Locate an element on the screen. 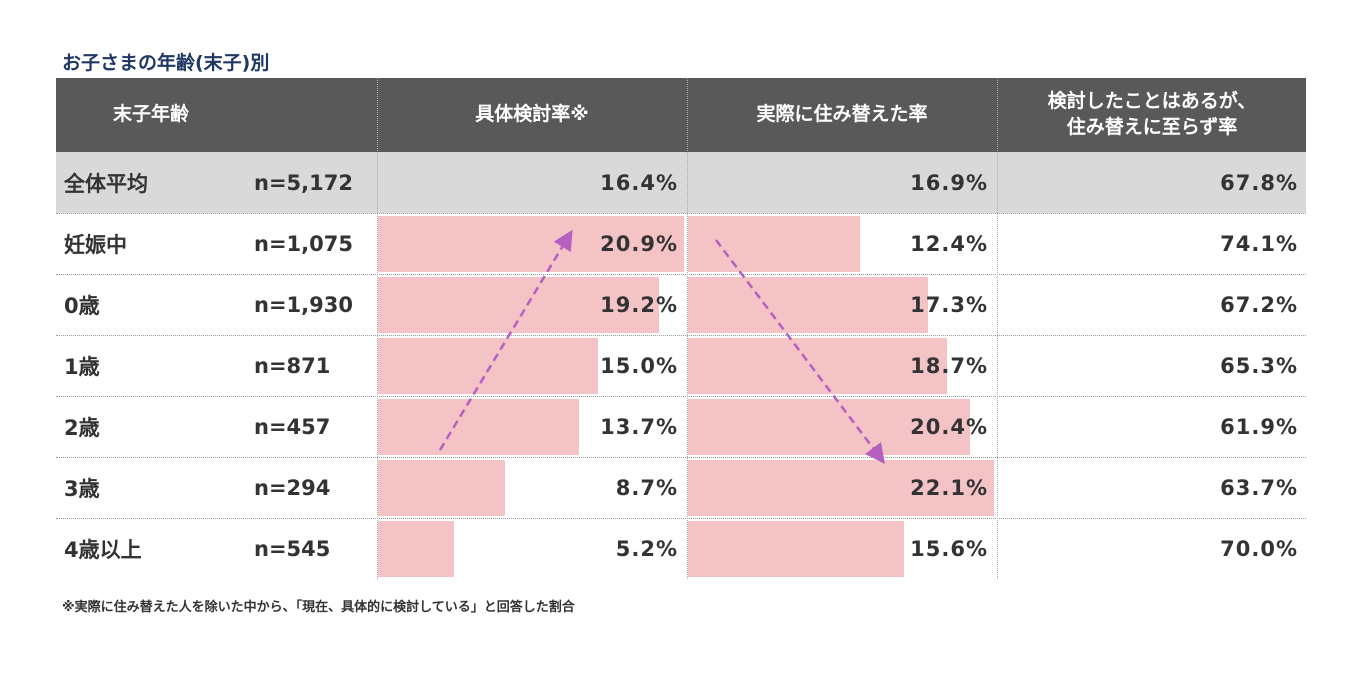 The image size is (1362, 673). row-label: n=1,075 is located at coordinates (303, 243).